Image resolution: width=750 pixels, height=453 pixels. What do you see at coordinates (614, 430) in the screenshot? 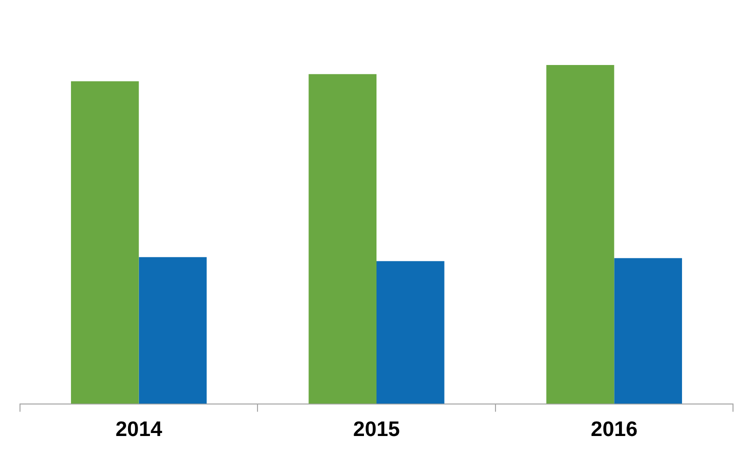
I see `x-tick-label: 2016` at bounding box center [614, 430].